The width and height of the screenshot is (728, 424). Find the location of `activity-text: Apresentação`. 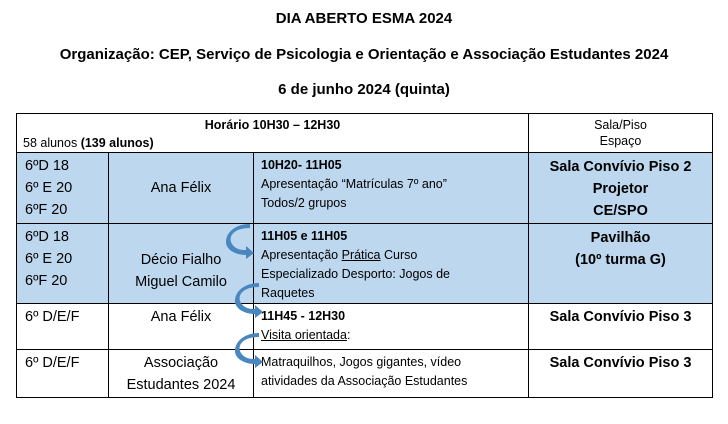

activity-text: Apresentação is located at coordinates (301, 255).